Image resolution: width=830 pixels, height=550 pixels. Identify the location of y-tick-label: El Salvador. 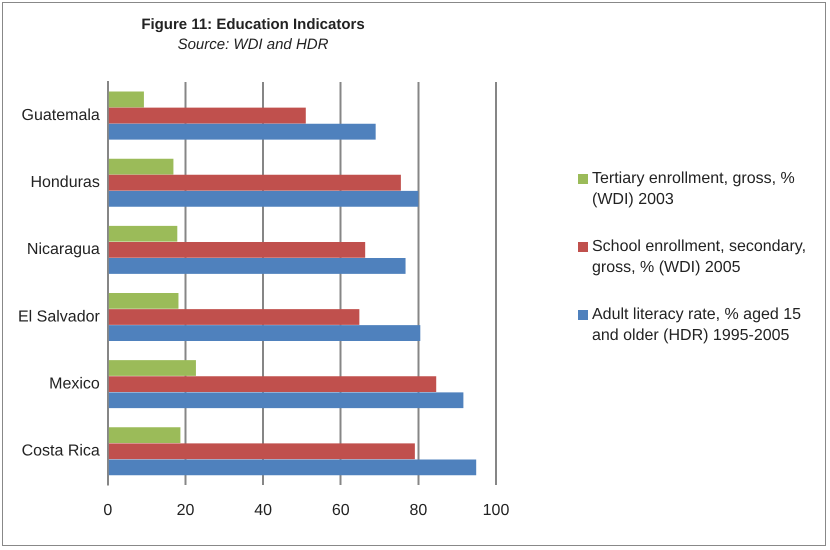
(59, 317).